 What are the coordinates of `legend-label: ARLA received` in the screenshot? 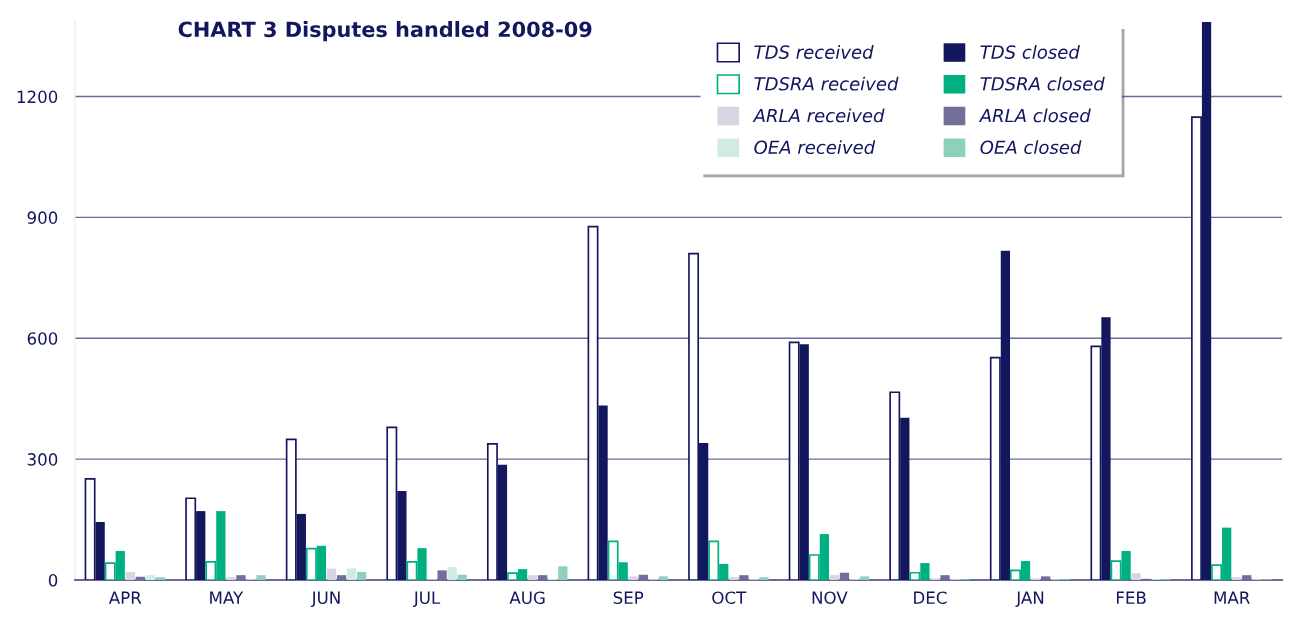 It's located at (818, 115).